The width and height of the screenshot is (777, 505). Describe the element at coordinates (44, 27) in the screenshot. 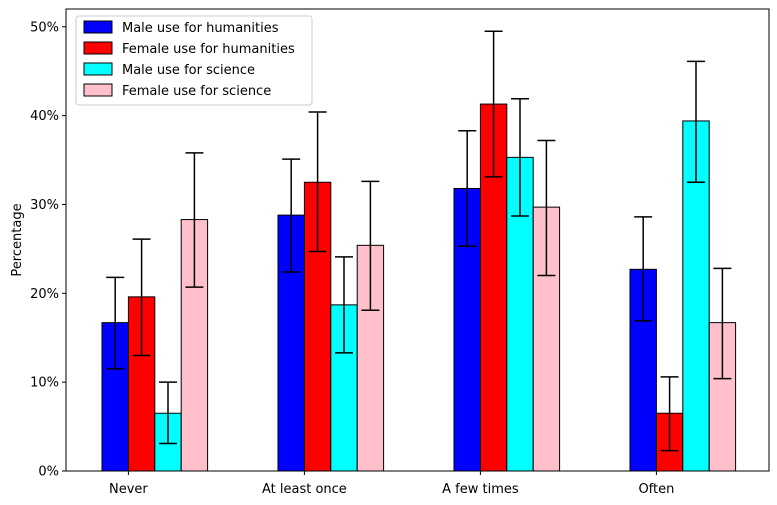

I see `y-tick-label: 50%` at that location.